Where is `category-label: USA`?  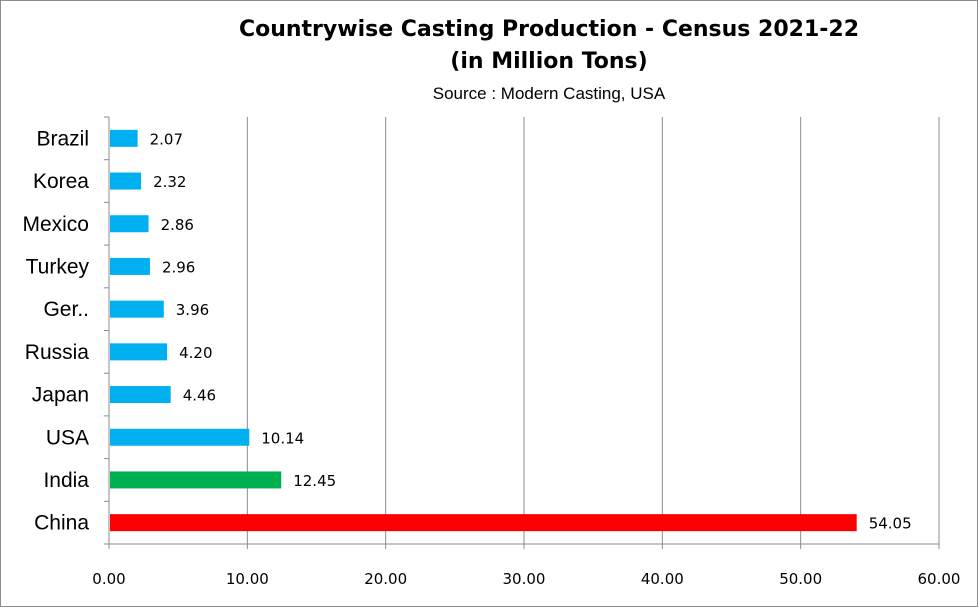
category-label: USA is located at coordinates (67, 437).